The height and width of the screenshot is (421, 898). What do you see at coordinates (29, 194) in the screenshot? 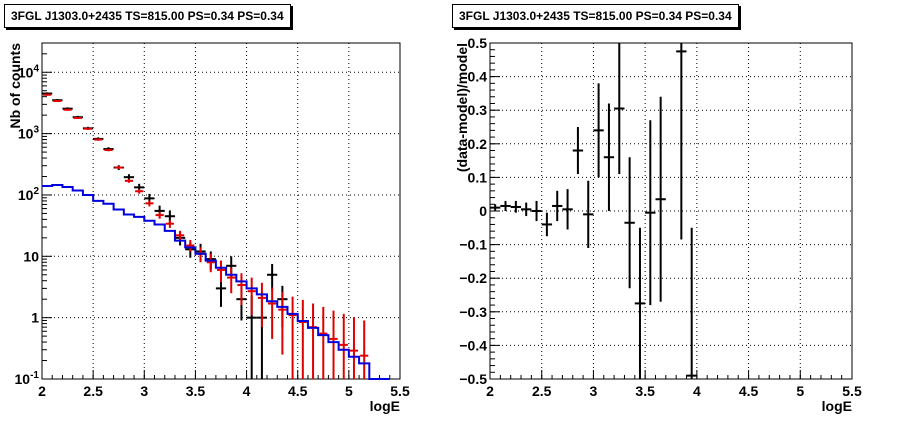
I see `panel0-y-tick-label: 10²` at bounding box center [29, 194].